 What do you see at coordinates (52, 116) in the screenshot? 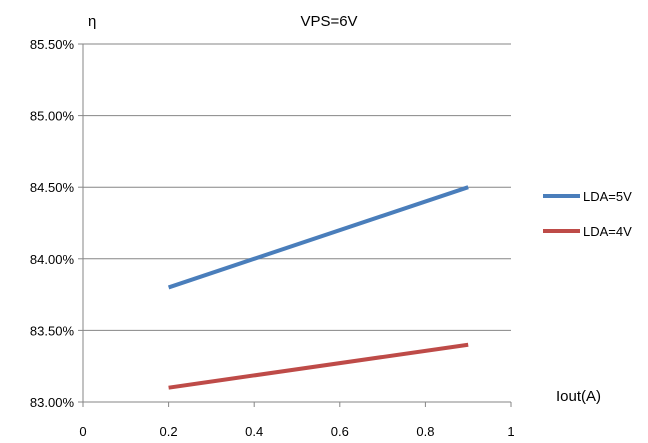
I see `y-tick-label-4: 85.00%` at bounding box center [52, 116].